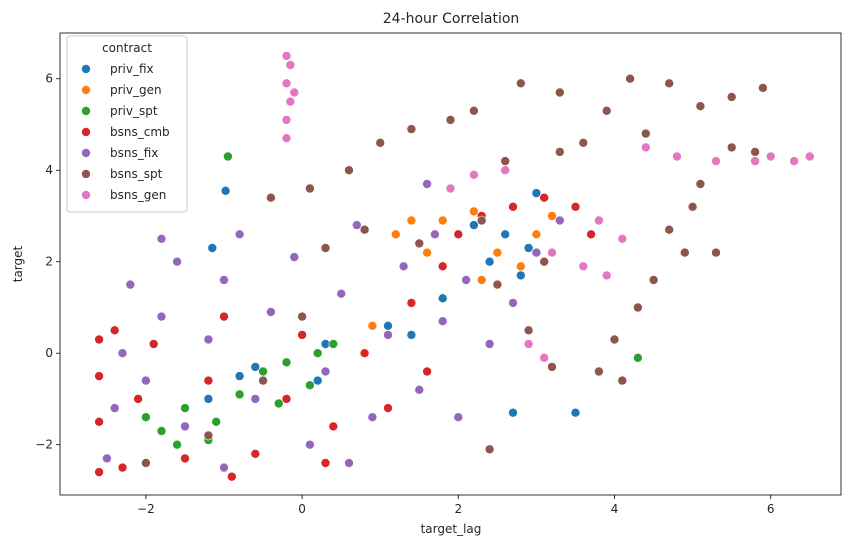 The height and width of the screenshot is (547, 844). Describe the element at coordinates (127, 48) in the screenshot. I see `legend-title: contract` at that location.